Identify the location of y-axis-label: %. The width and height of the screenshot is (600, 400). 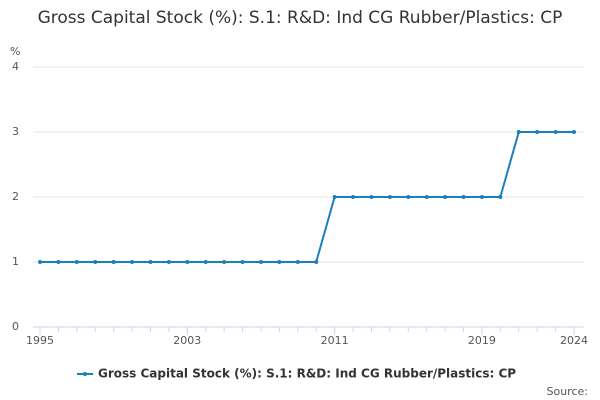
(15, 51).